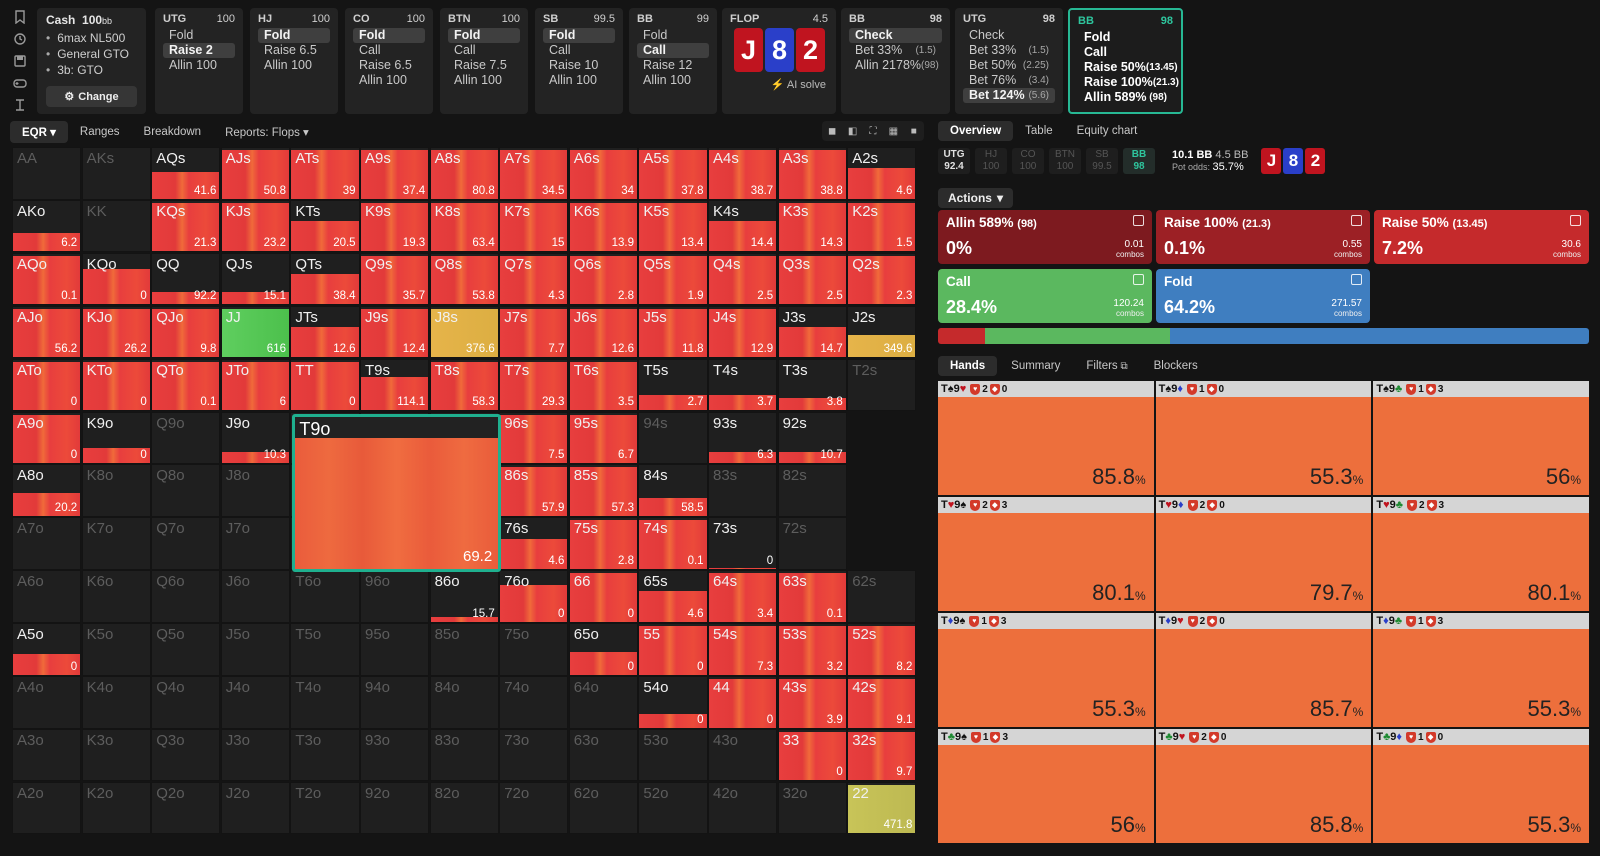 The image size is (1600, 856). Describe the element at coordinates (1046, 670) in the screenshot. I see `hand-combo-cell: T ♦ 9 ♠ ♥ 1 ◆ 3 55.3%` at that location.